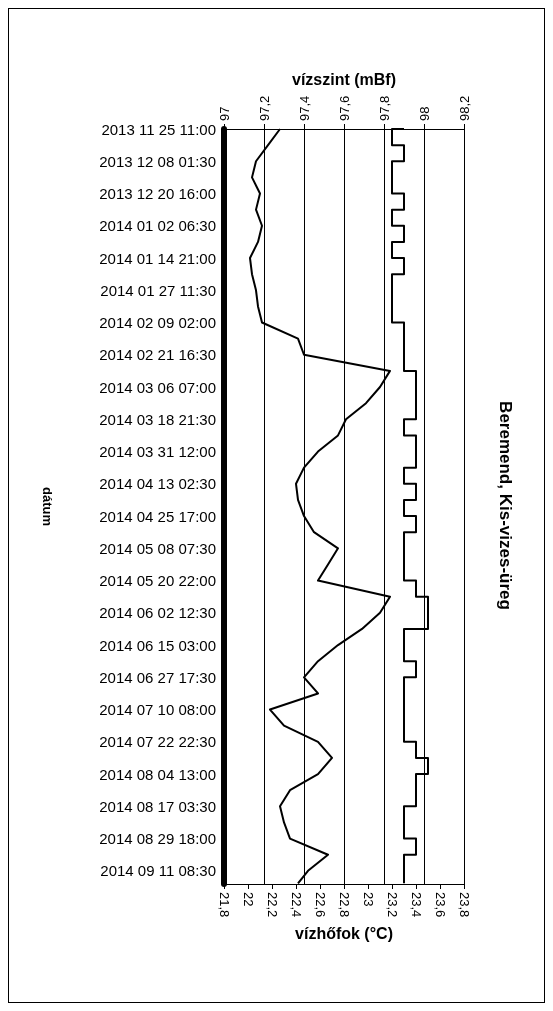  Describe the element at coordinates (344, 933) in the screenshot. I see `x-axis-title: vízhőfok (°C)` at that location.